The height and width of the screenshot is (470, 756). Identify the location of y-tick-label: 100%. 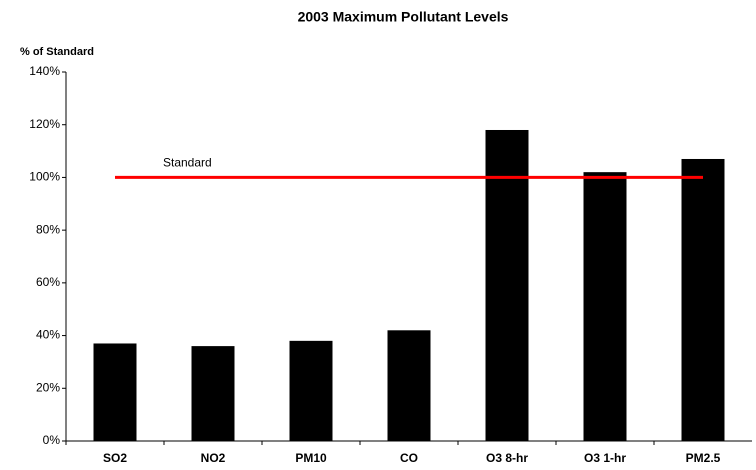
(44, 177).